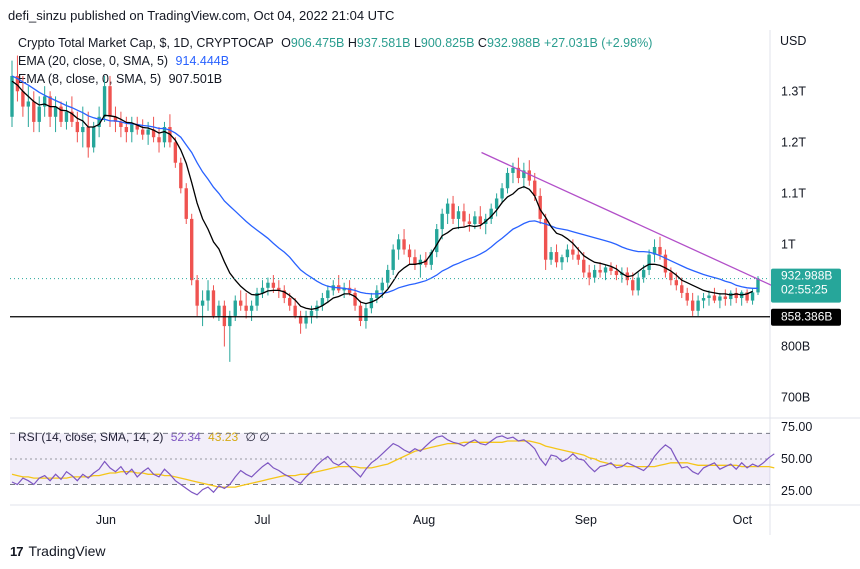 This screenshot has width=860, height=569. I want to click on footer-branding: 17 TradingView, so click(58, 551).